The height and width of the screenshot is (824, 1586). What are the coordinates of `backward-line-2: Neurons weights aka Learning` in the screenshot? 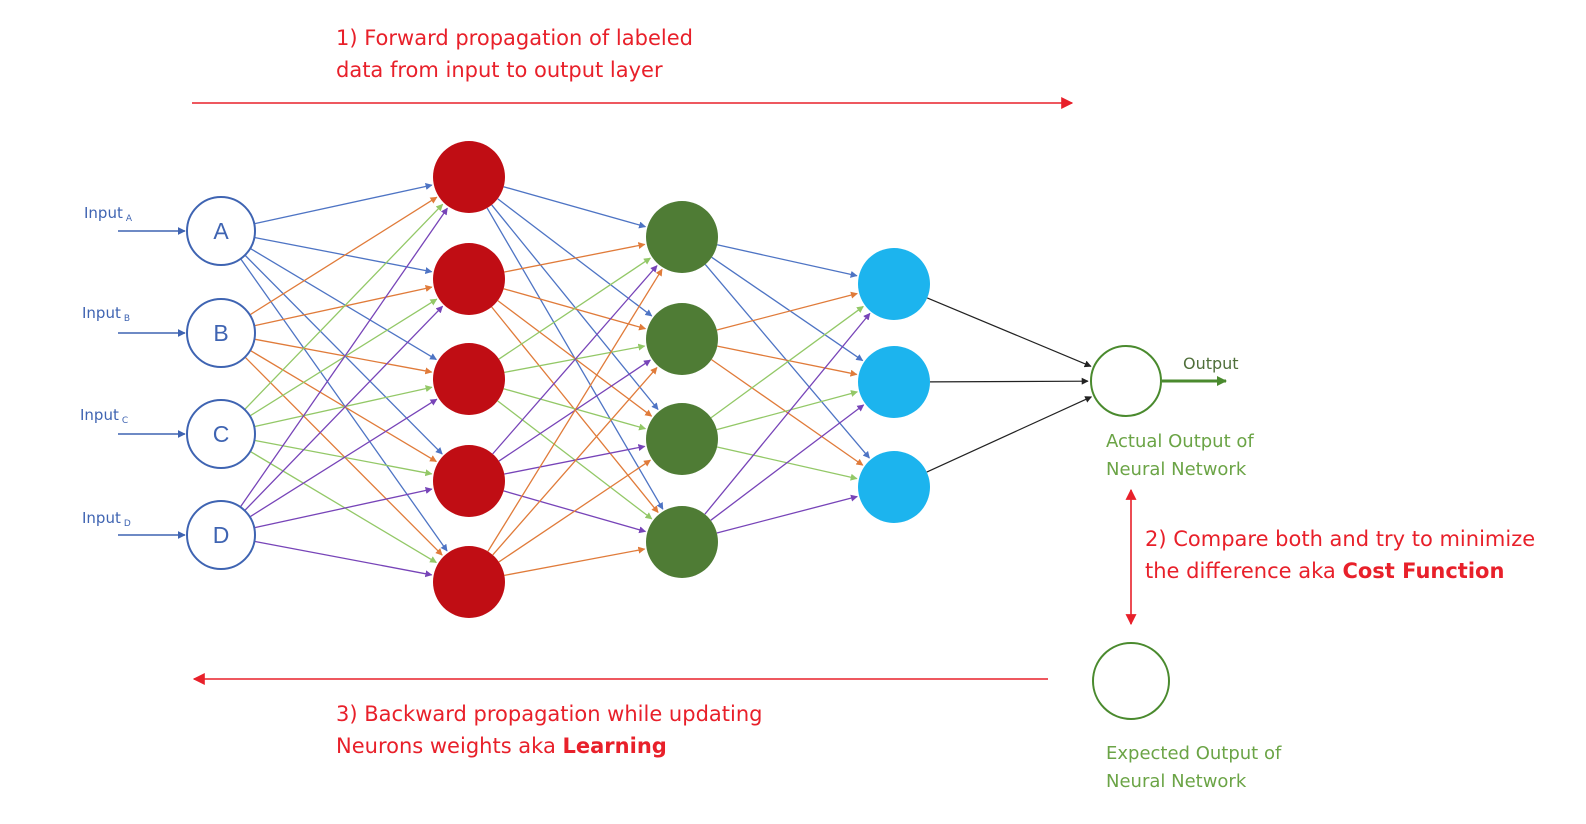 It's located at (549, 746).